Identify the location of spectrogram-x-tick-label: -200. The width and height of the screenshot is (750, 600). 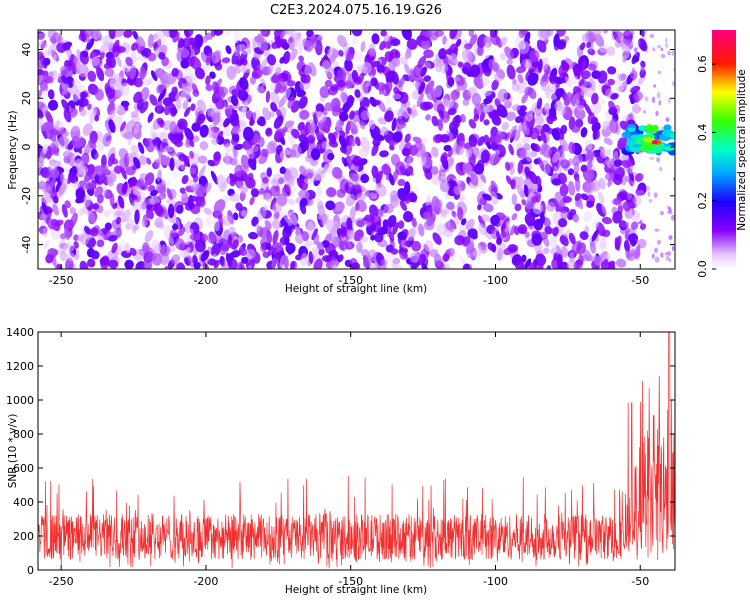
(205, 280).